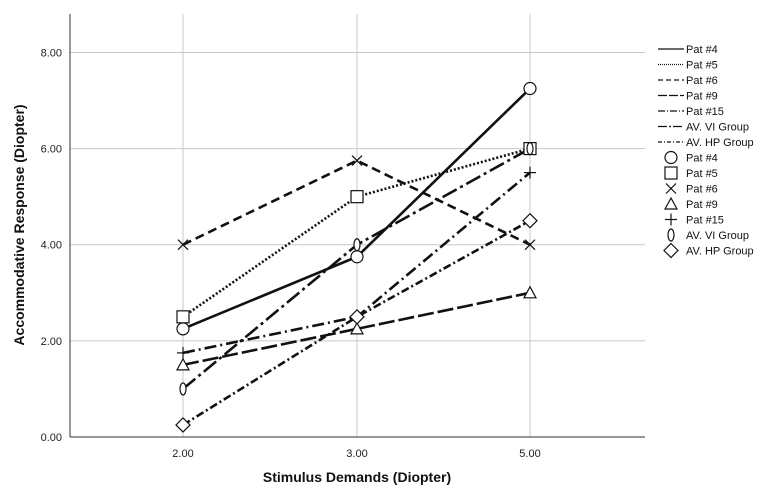 The image size is (770, 491). Describe the element at coordinates (529, 454) in the screenshot. I see `x-tick-label: 5.00` at that location.